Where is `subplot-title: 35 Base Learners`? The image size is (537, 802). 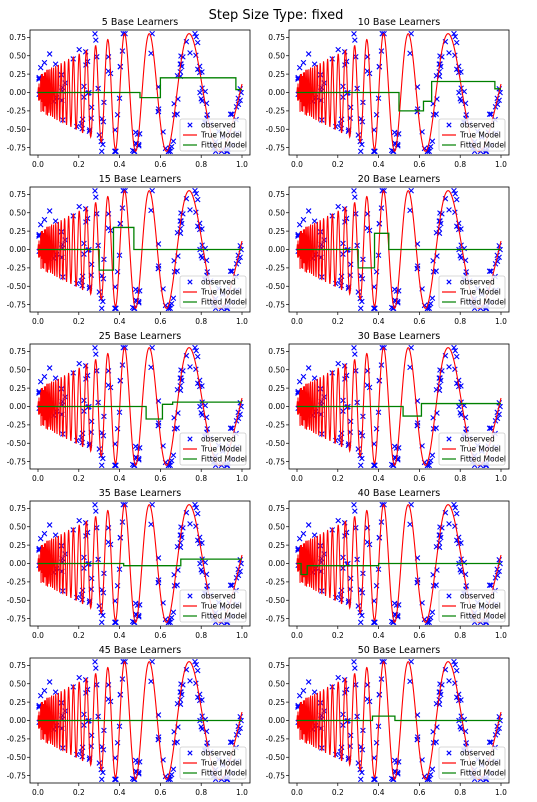 subplot-title: 35 Base Learners is located at coordinates (140, 493).